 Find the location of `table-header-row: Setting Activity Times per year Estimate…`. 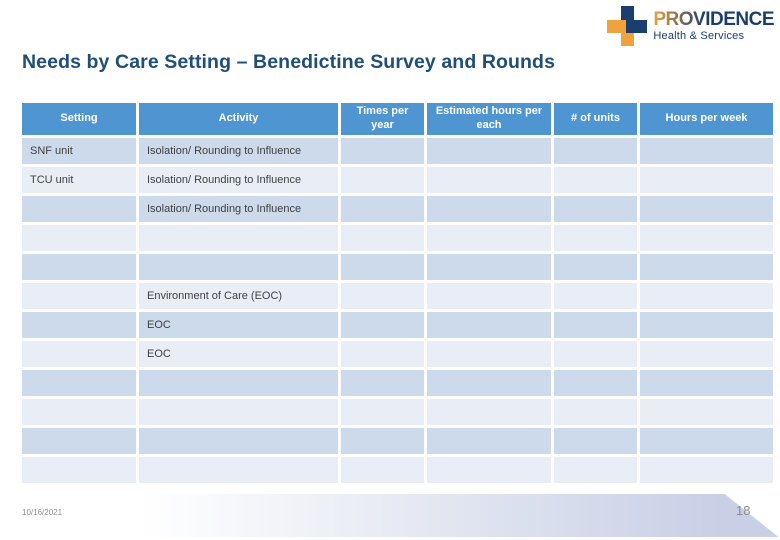

table-header-row: Setting Activity Times per year Estimate… is located at coordinates (397, 119).